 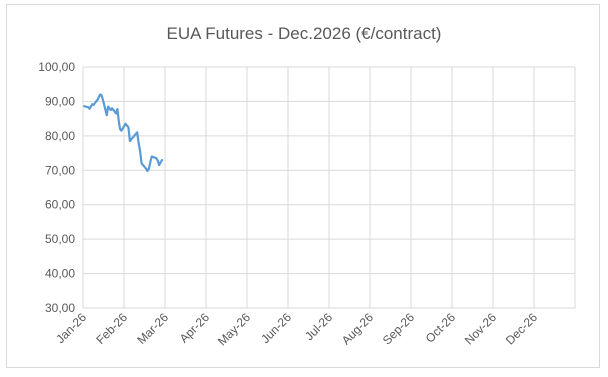 I want to click on x-tick-label: Aug-26, so click(x=357, y=328).